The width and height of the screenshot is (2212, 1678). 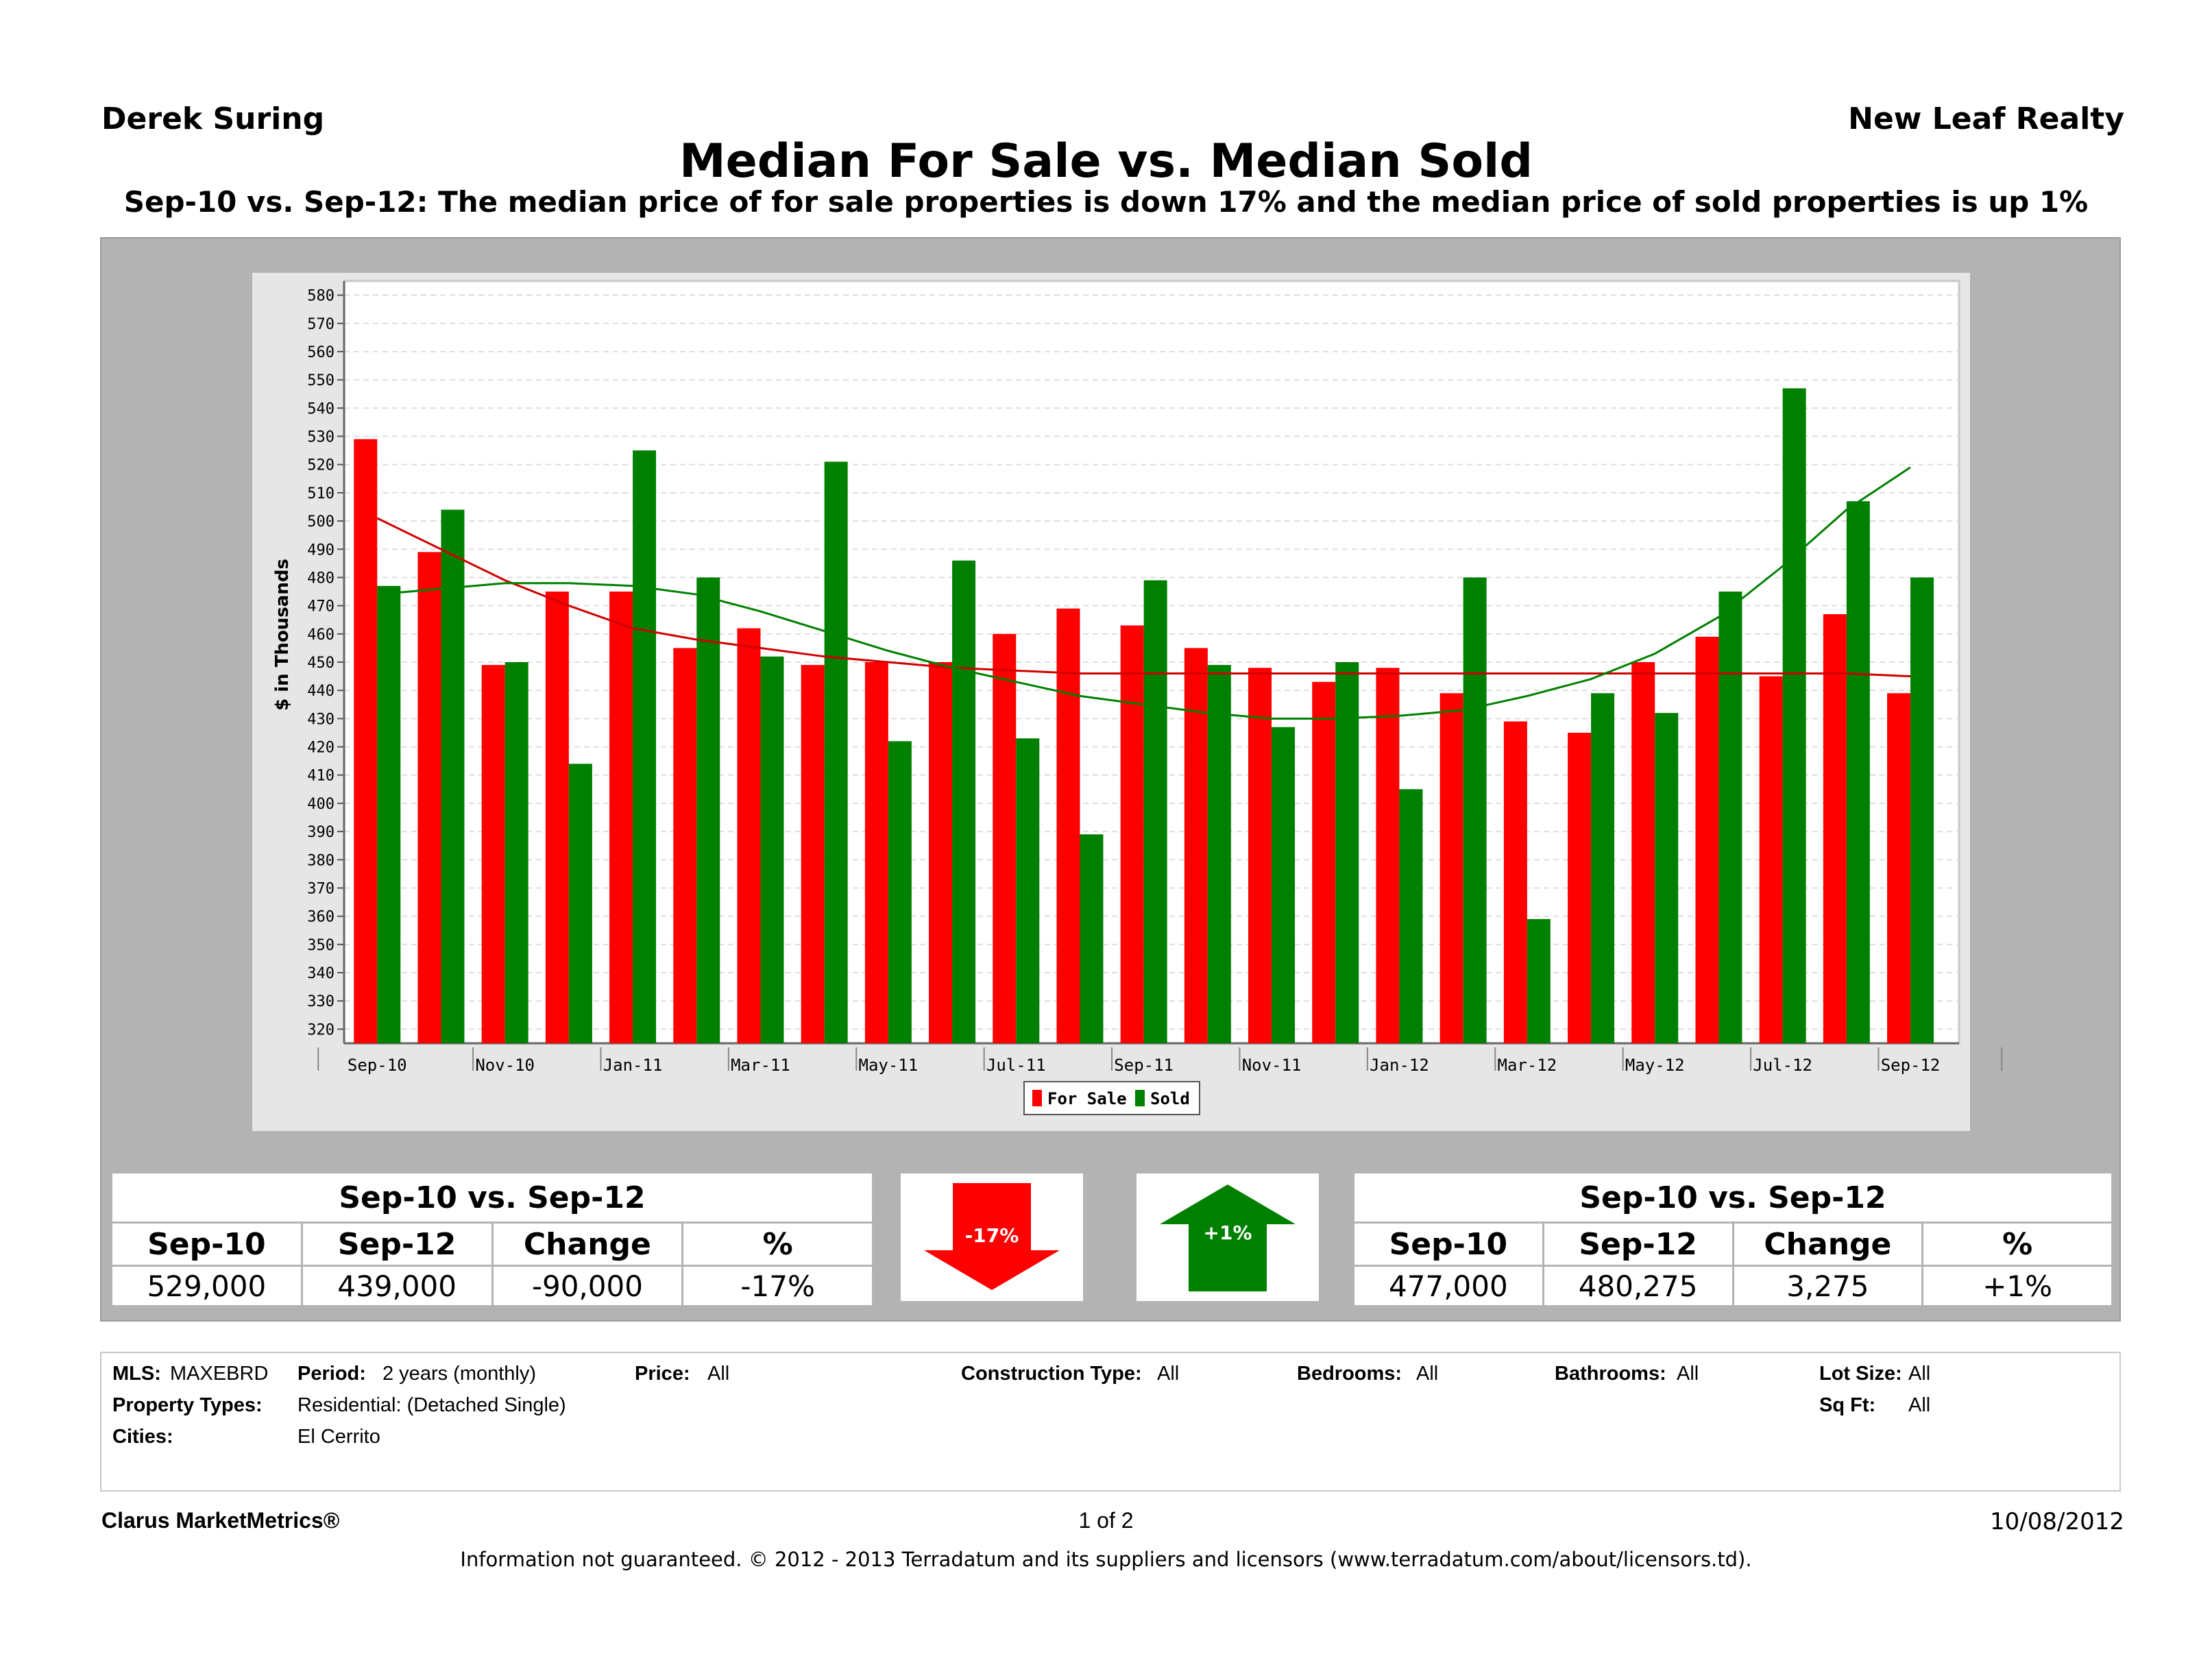 What do you see at coordinates (321, 804) in the screenshot?
I see `y-tick-label: 400` at bounding box center [321, 804].